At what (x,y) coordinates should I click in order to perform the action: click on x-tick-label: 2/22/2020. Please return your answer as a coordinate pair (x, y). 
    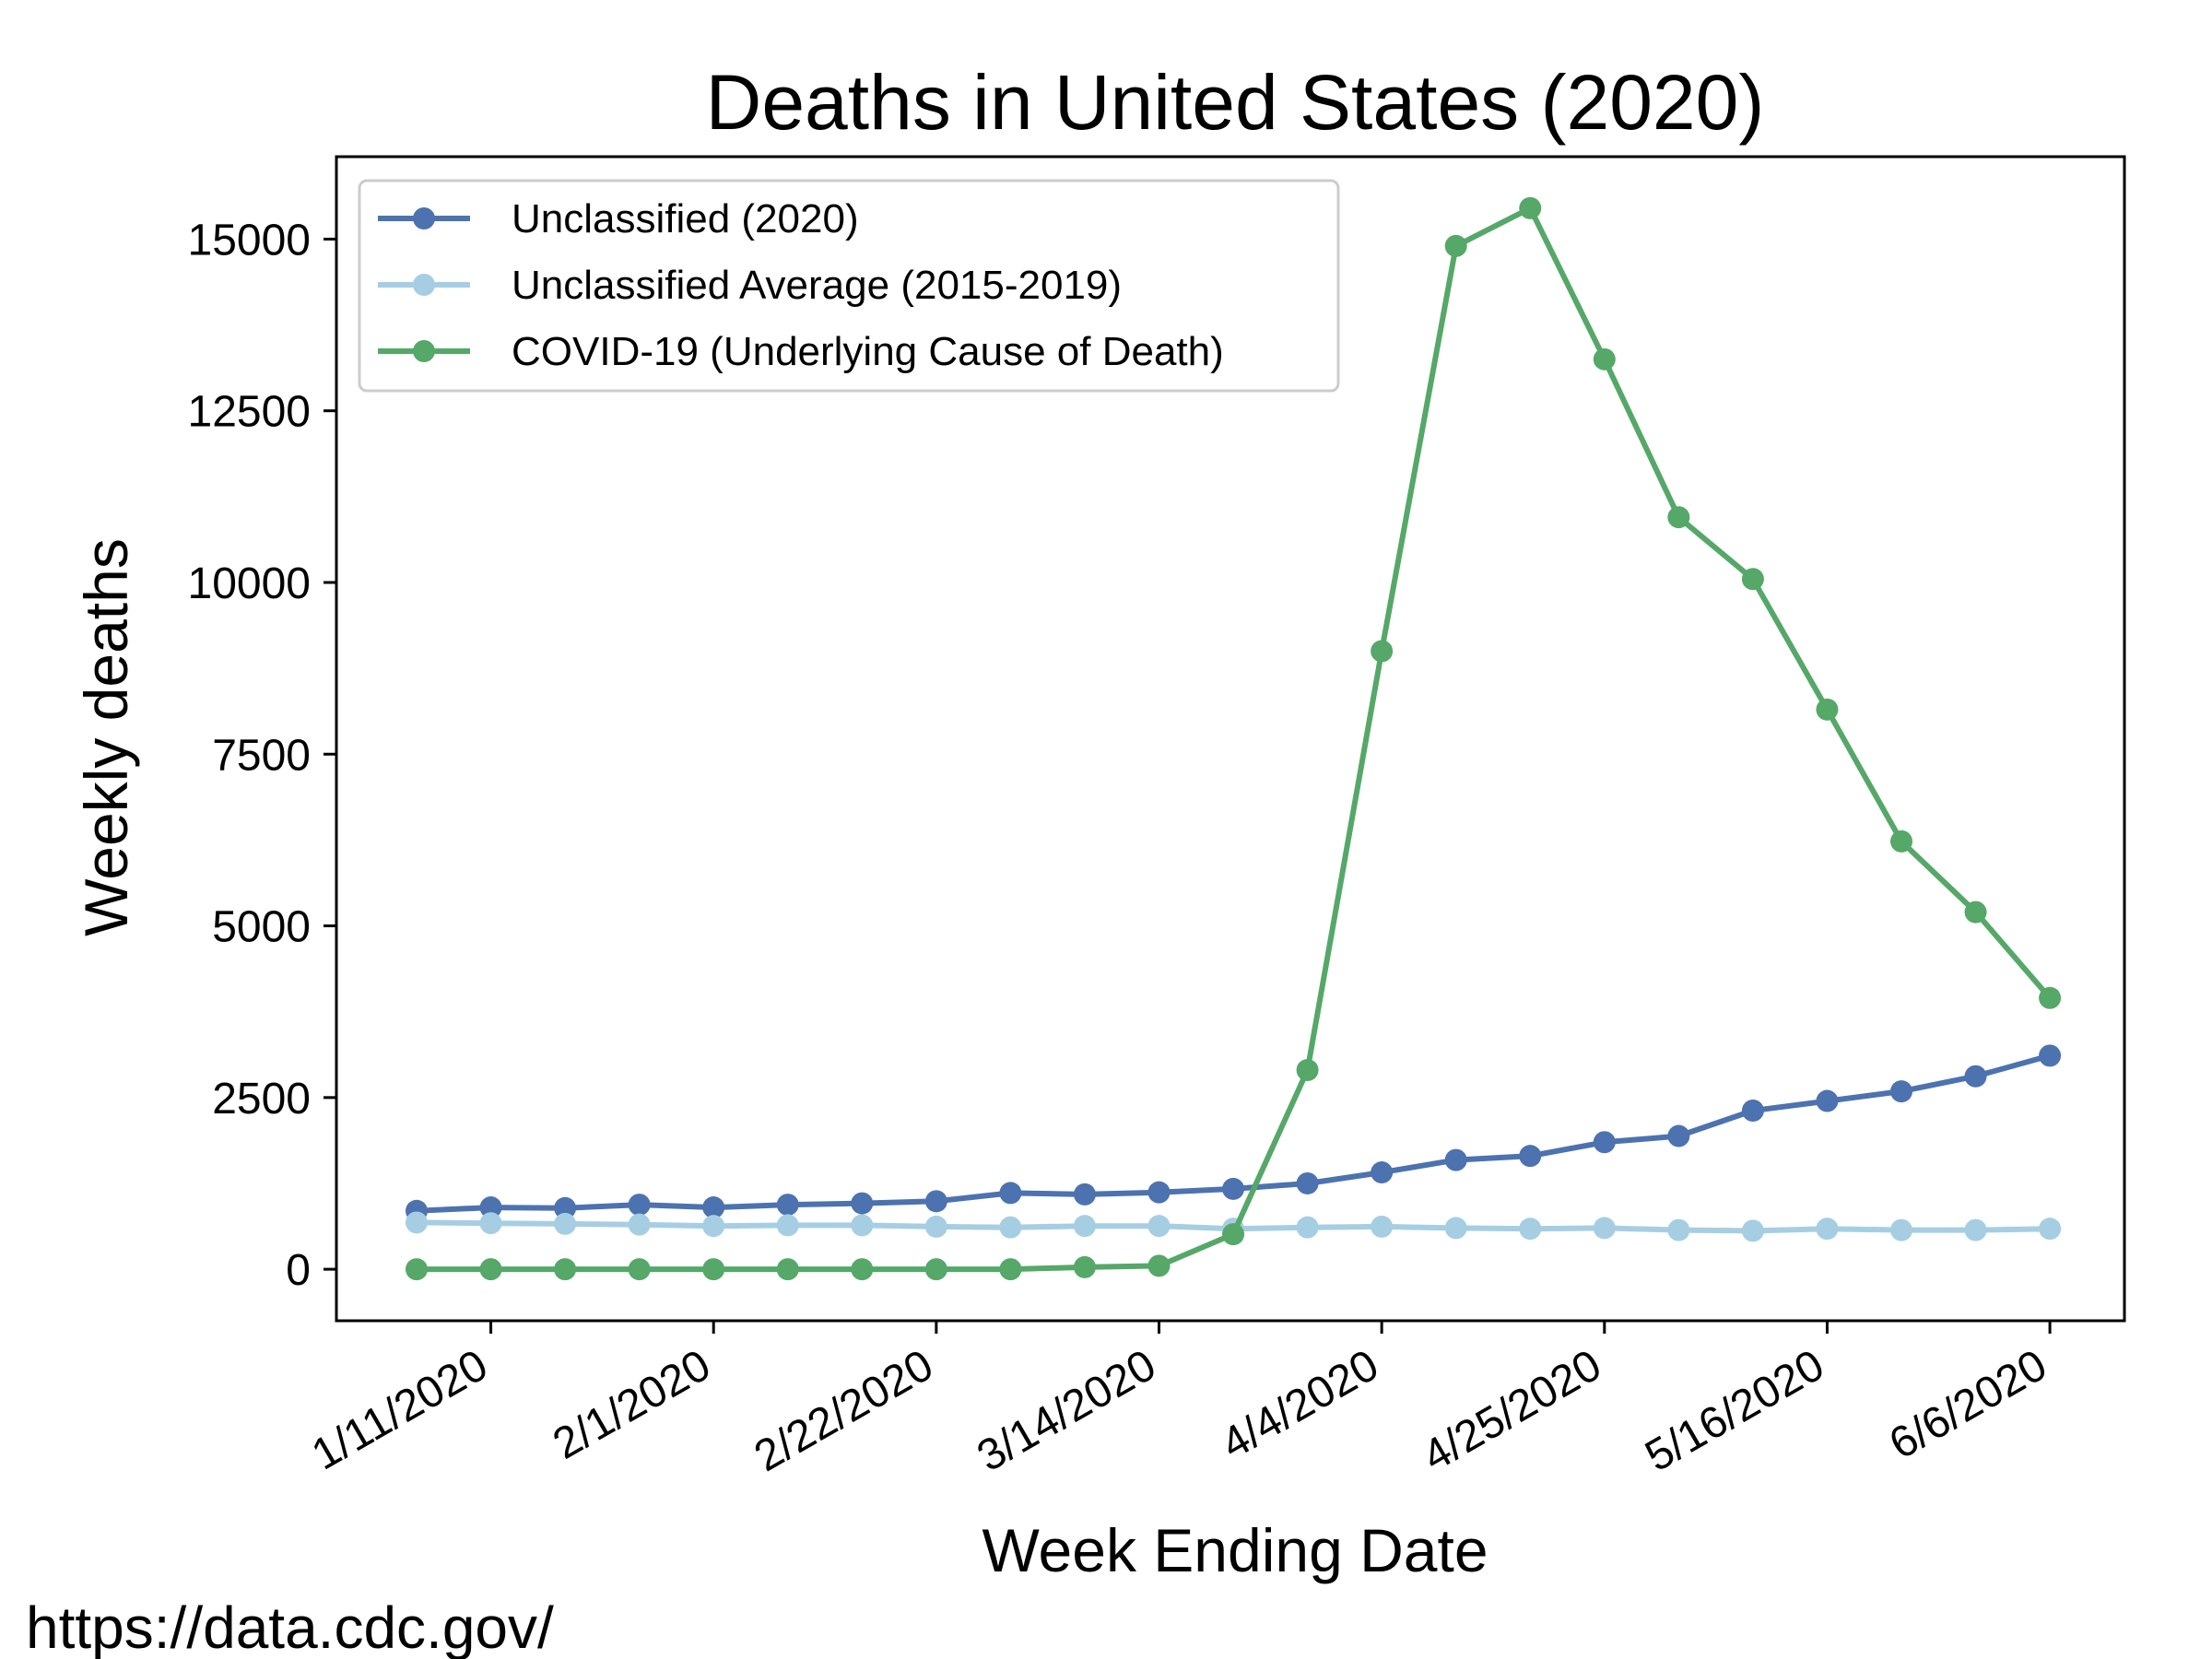
    Looking at the image, I should click on (844, 1411).